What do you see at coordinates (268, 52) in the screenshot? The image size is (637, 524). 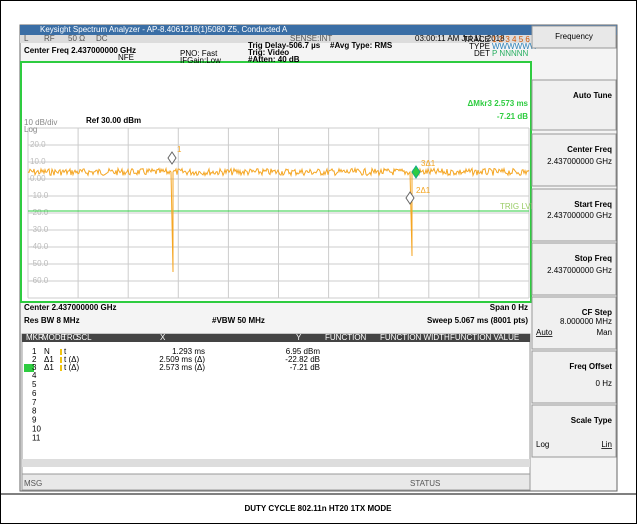 I see `trig: Trig: Video` at bounding box center [268, 52].